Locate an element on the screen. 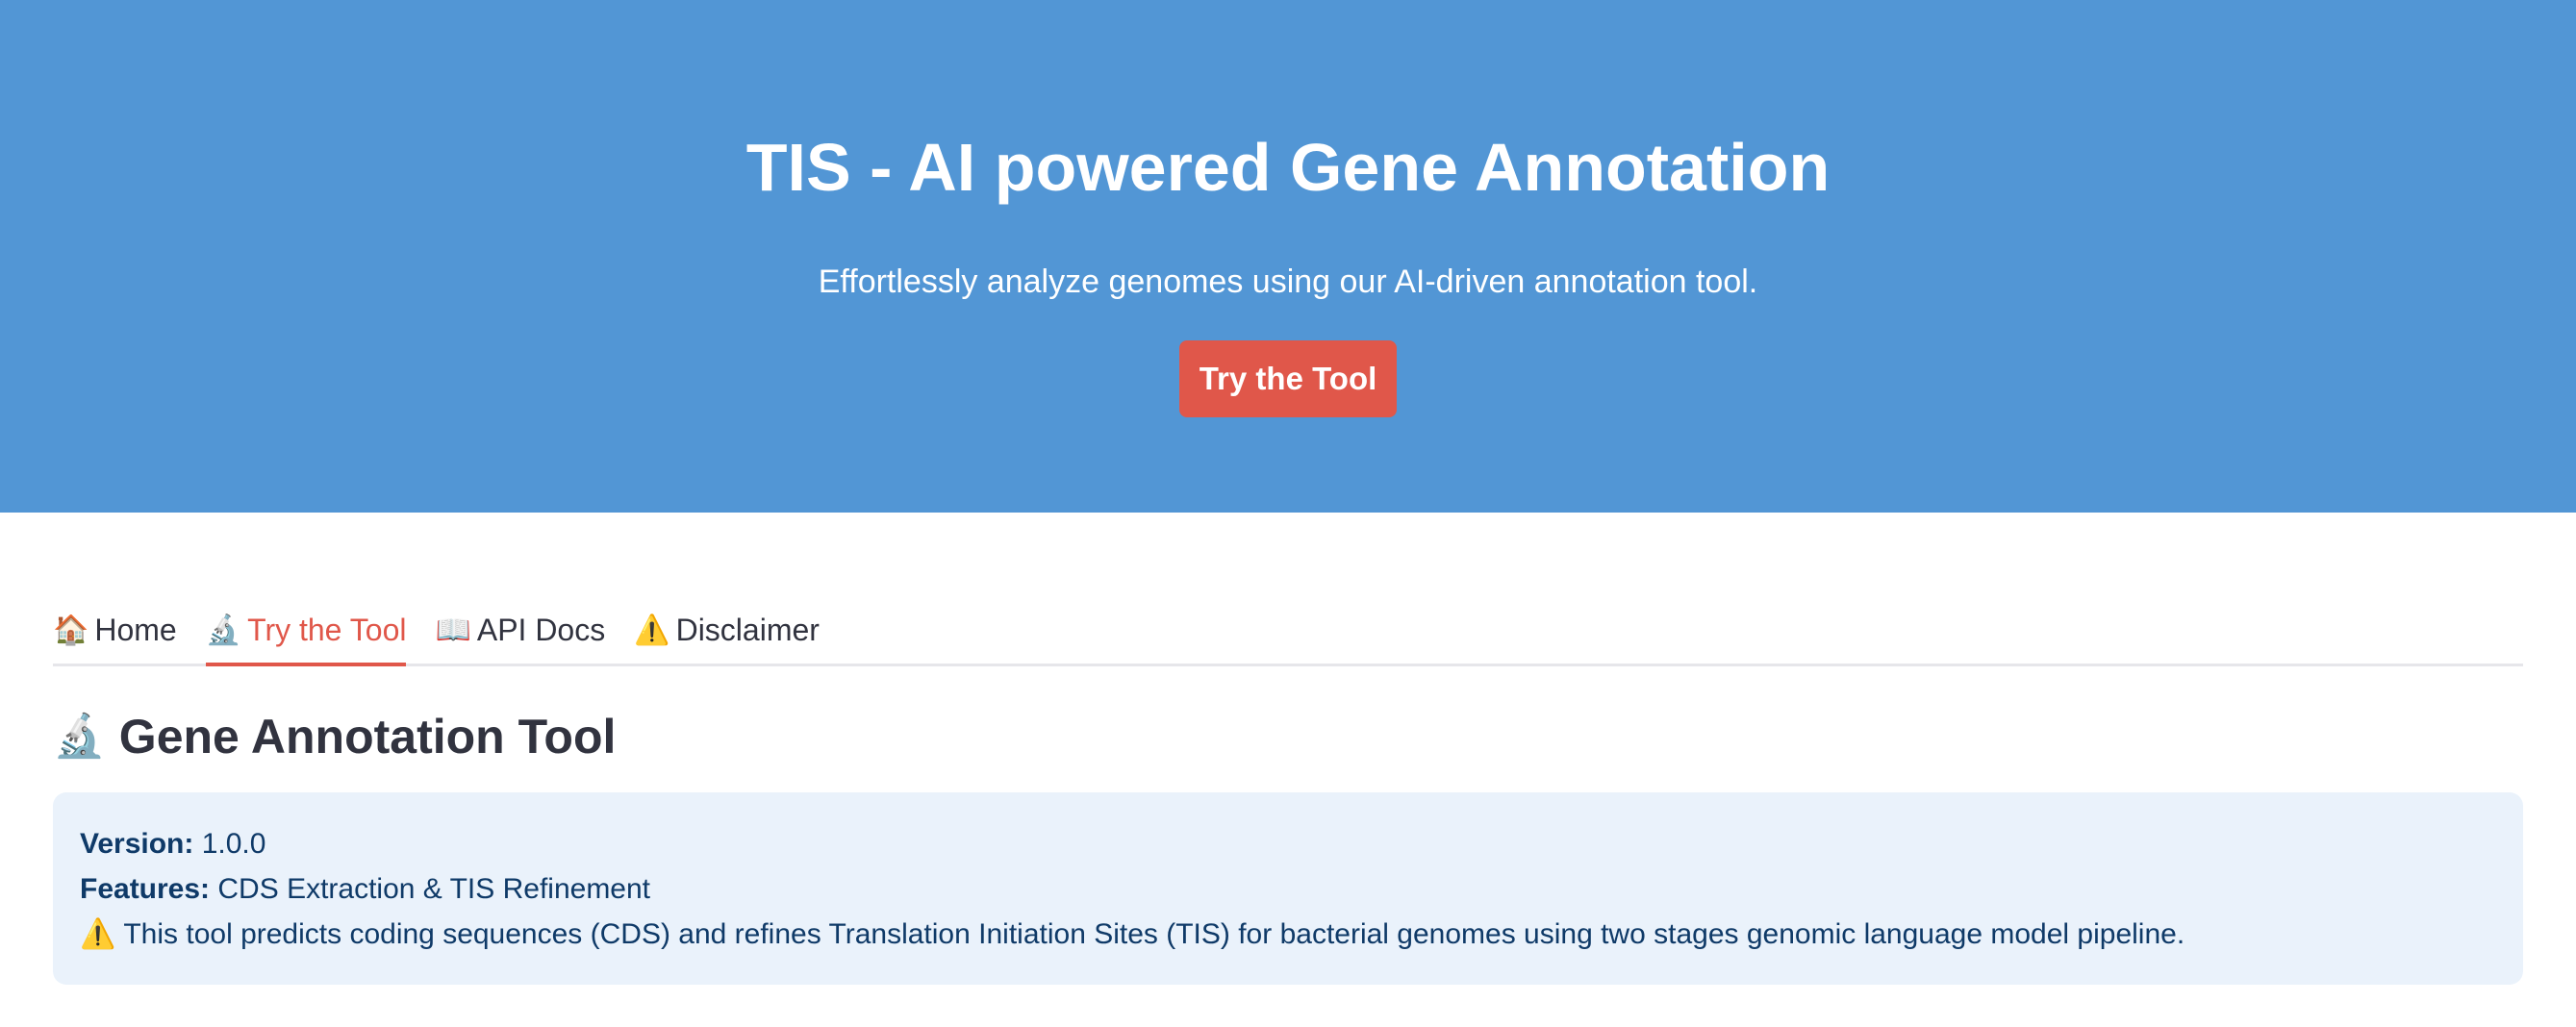 The height and width of the screenshot is (1027, 2576). house-icon: 🏠 is located at coordinates (71, 630).